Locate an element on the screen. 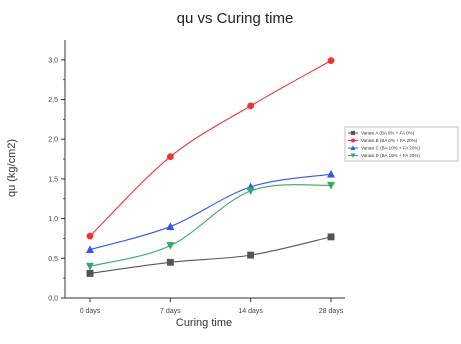 This screenshot has width=461, height=344. y-axis-ticks: 0,0 0,5 1,0 1,5 2,0 2,5 3,0 is located at coordinates (56, 180).